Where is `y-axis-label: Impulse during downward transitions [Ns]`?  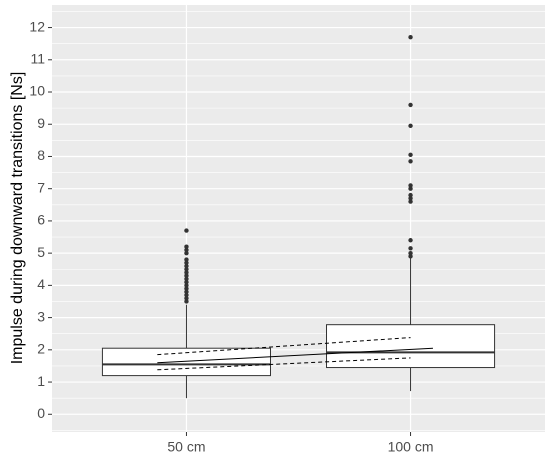
y-axis-label: Impulse during downward transitions [Ns] is located at coordinates (17, 218).